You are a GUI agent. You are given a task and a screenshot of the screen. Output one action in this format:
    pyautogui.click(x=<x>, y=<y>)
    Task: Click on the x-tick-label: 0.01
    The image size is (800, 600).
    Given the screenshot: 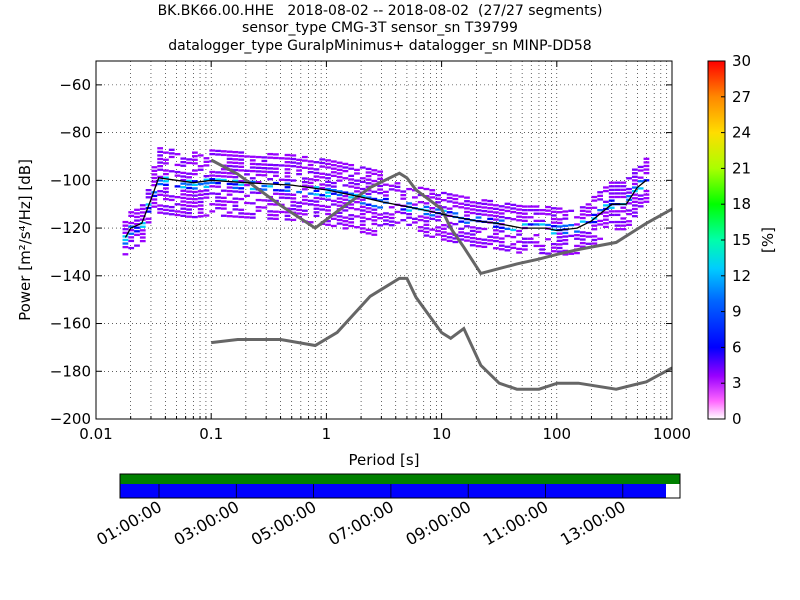 What is the action you would take?
    pyautogui.click(x=95, y=434)
    